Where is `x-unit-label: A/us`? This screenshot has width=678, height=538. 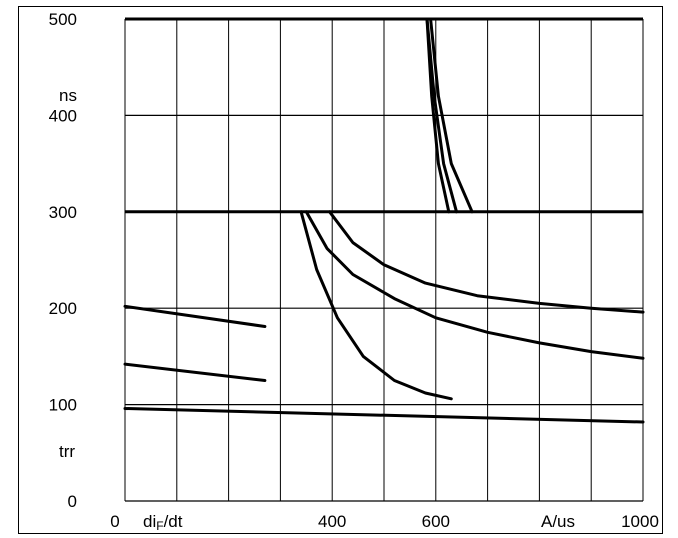
x-unit-label: A/us is located at coordinates (558, 521).